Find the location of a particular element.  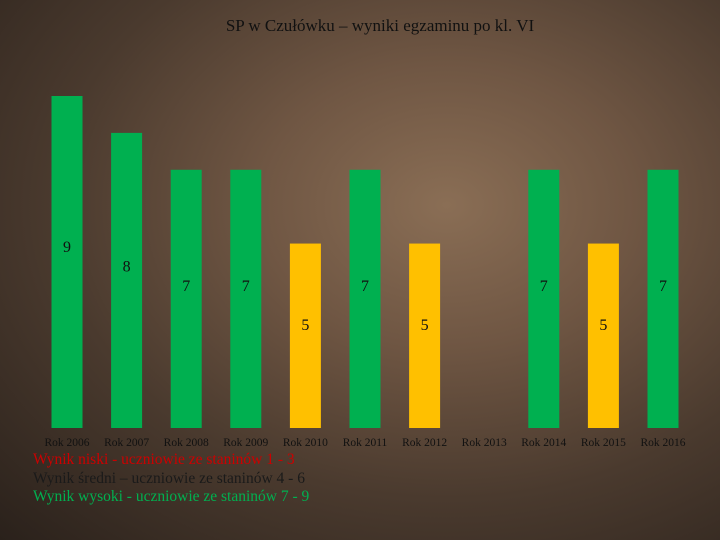

bar-rok-2009 is located at coordinates (246, 298).